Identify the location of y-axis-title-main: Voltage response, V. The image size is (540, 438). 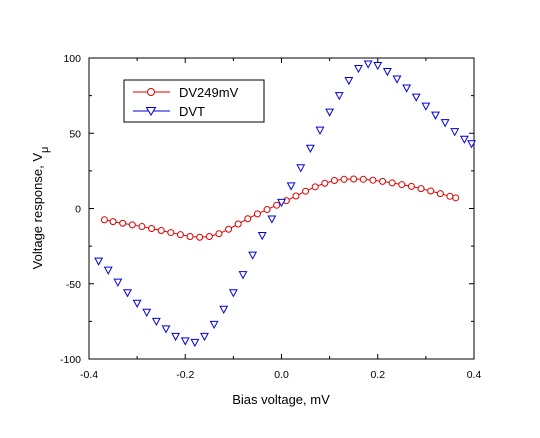
(37, 211).